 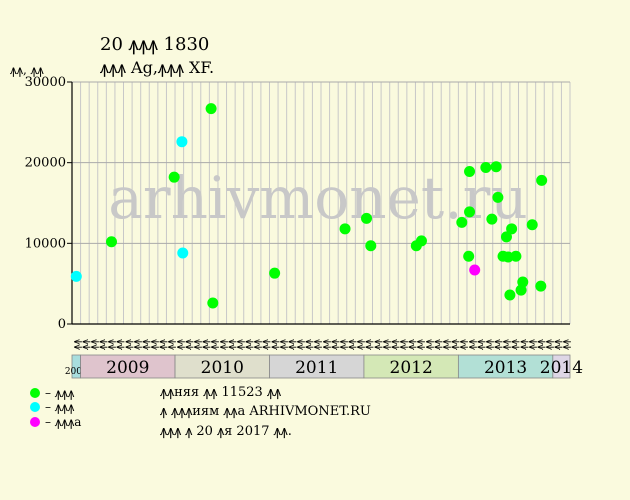 I want to click on legend-label-magenta: – ꙟꙟꙟa, so click(x=63, y=422).